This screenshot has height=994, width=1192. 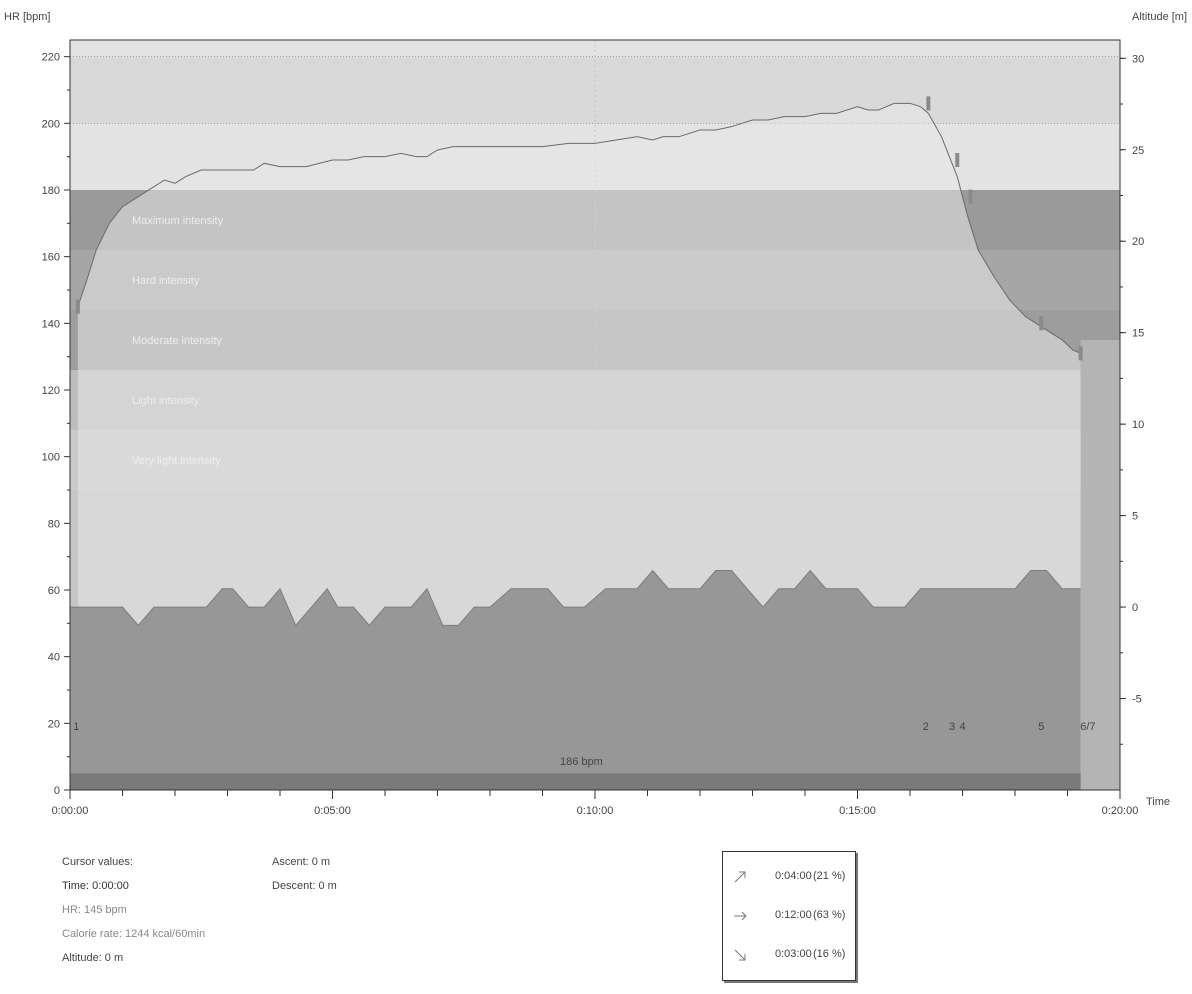 What do you see at coordinates (332, 811) in the screenshot?
I see `x-tick-label: 0:05:00` at bounding box center [332, 811].